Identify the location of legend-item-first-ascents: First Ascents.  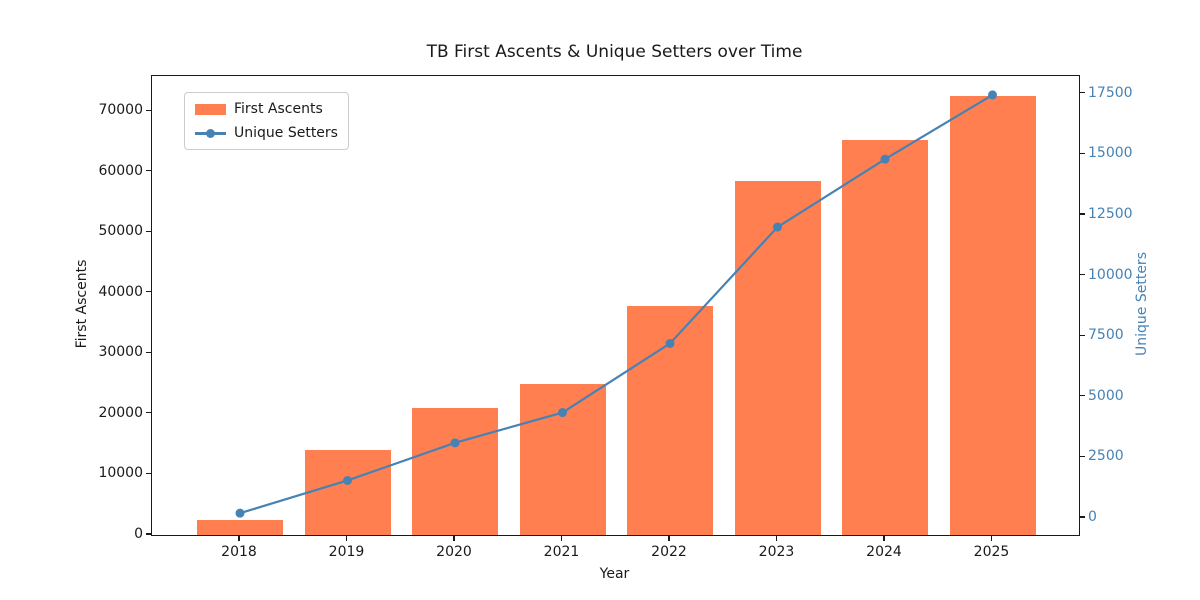
(266, 109).